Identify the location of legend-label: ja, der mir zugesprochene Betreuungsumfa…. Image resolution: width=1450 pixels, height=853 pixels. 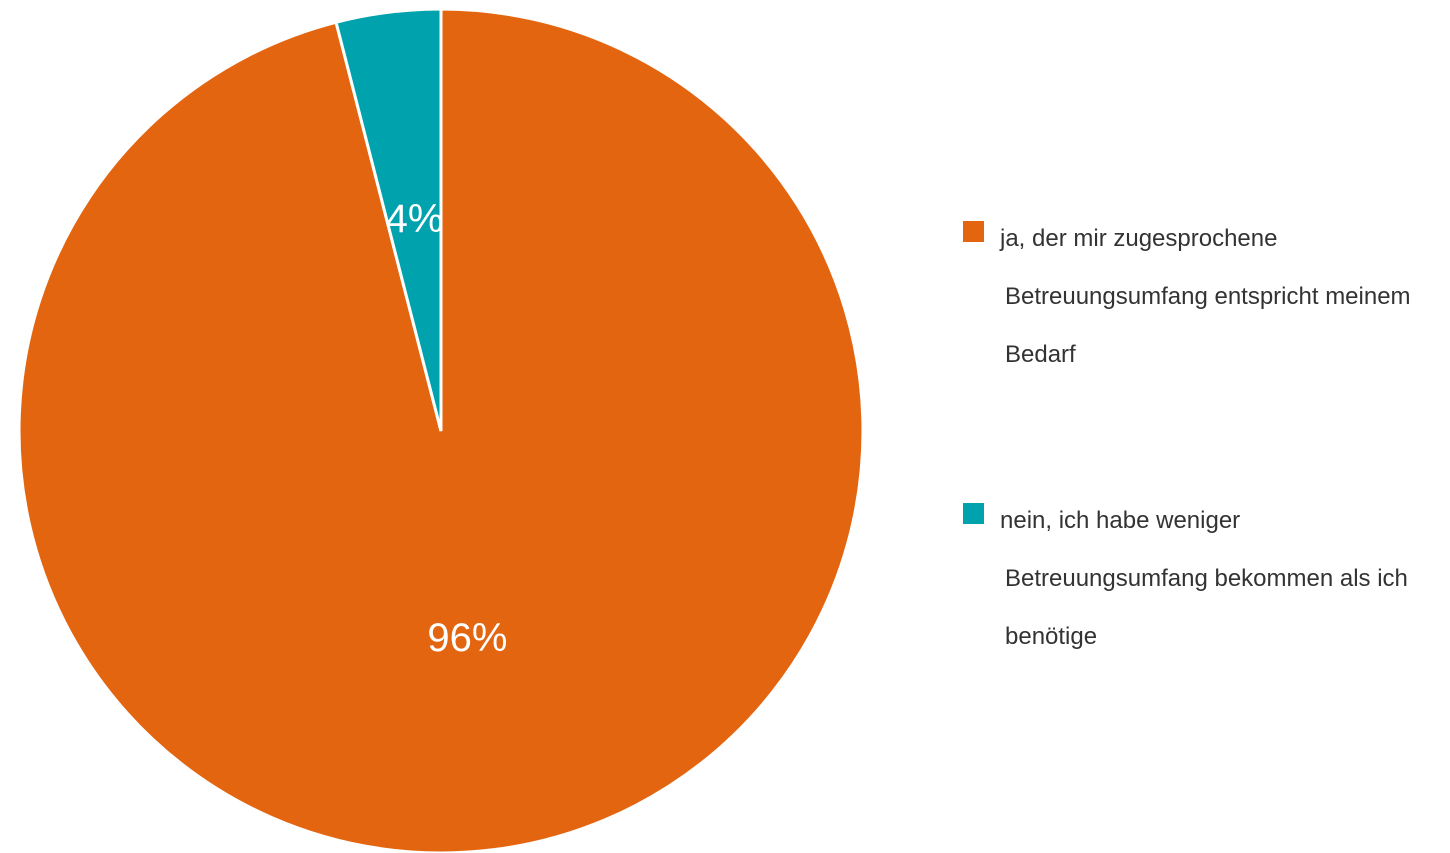
(1205, 296).